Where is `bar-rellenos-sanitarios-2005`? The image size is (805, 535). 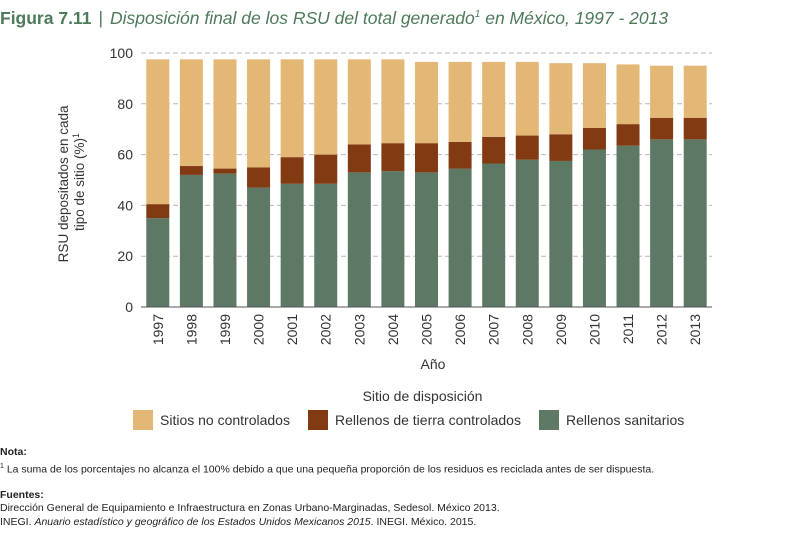
bar-rellenos-sanitarios-2005 is located at coordinates (426, 239).